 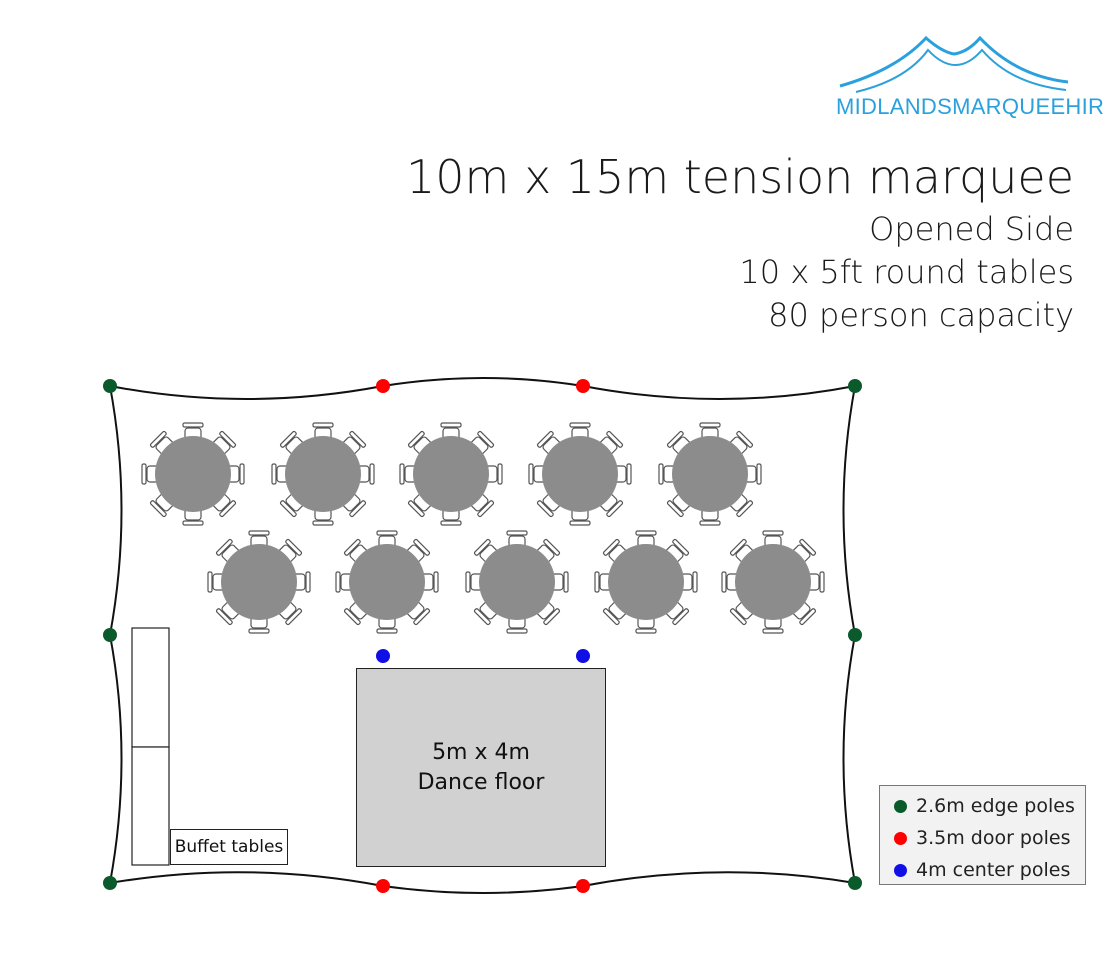 I want to click on legend-item-edge-poles: 2.6m edge poles, so click(x=989, y=806).